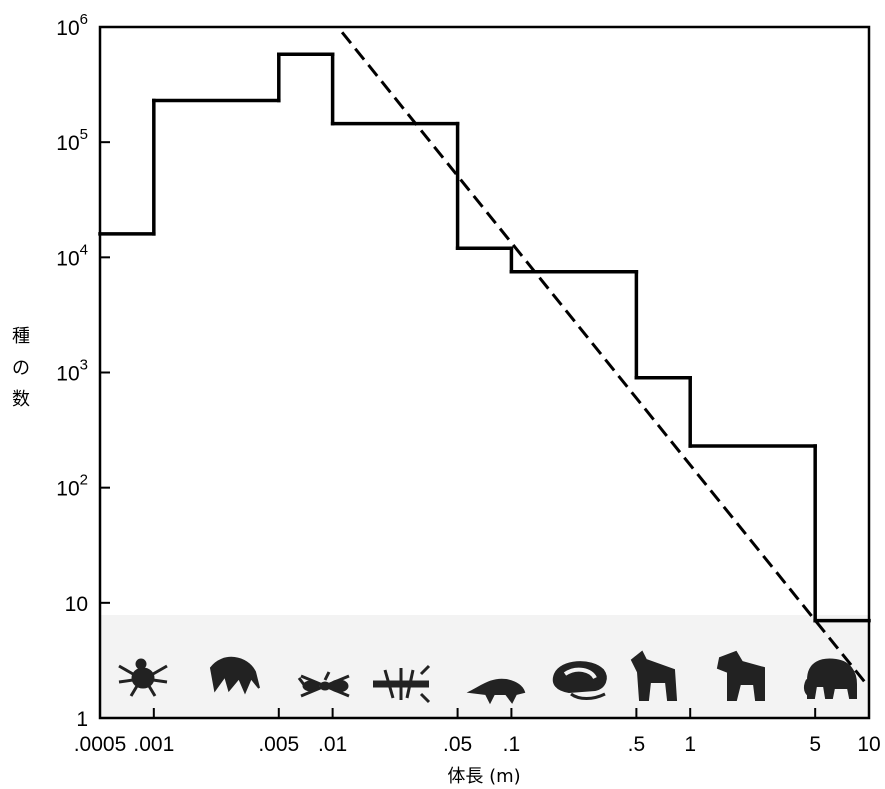 Image resolution: width=885 pixels, height=789 pixels. I want to click on y-axis-title: 種 の 数, so click(21, 368).